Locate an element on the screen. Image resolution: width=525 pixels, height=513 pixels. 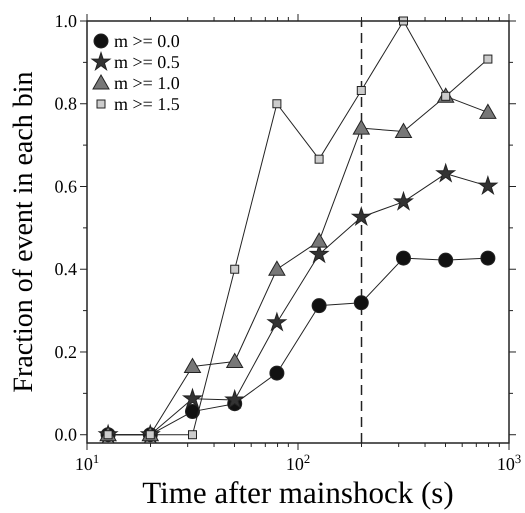
legend-label: m >= 1.0 is located at coordinates (147, 83).